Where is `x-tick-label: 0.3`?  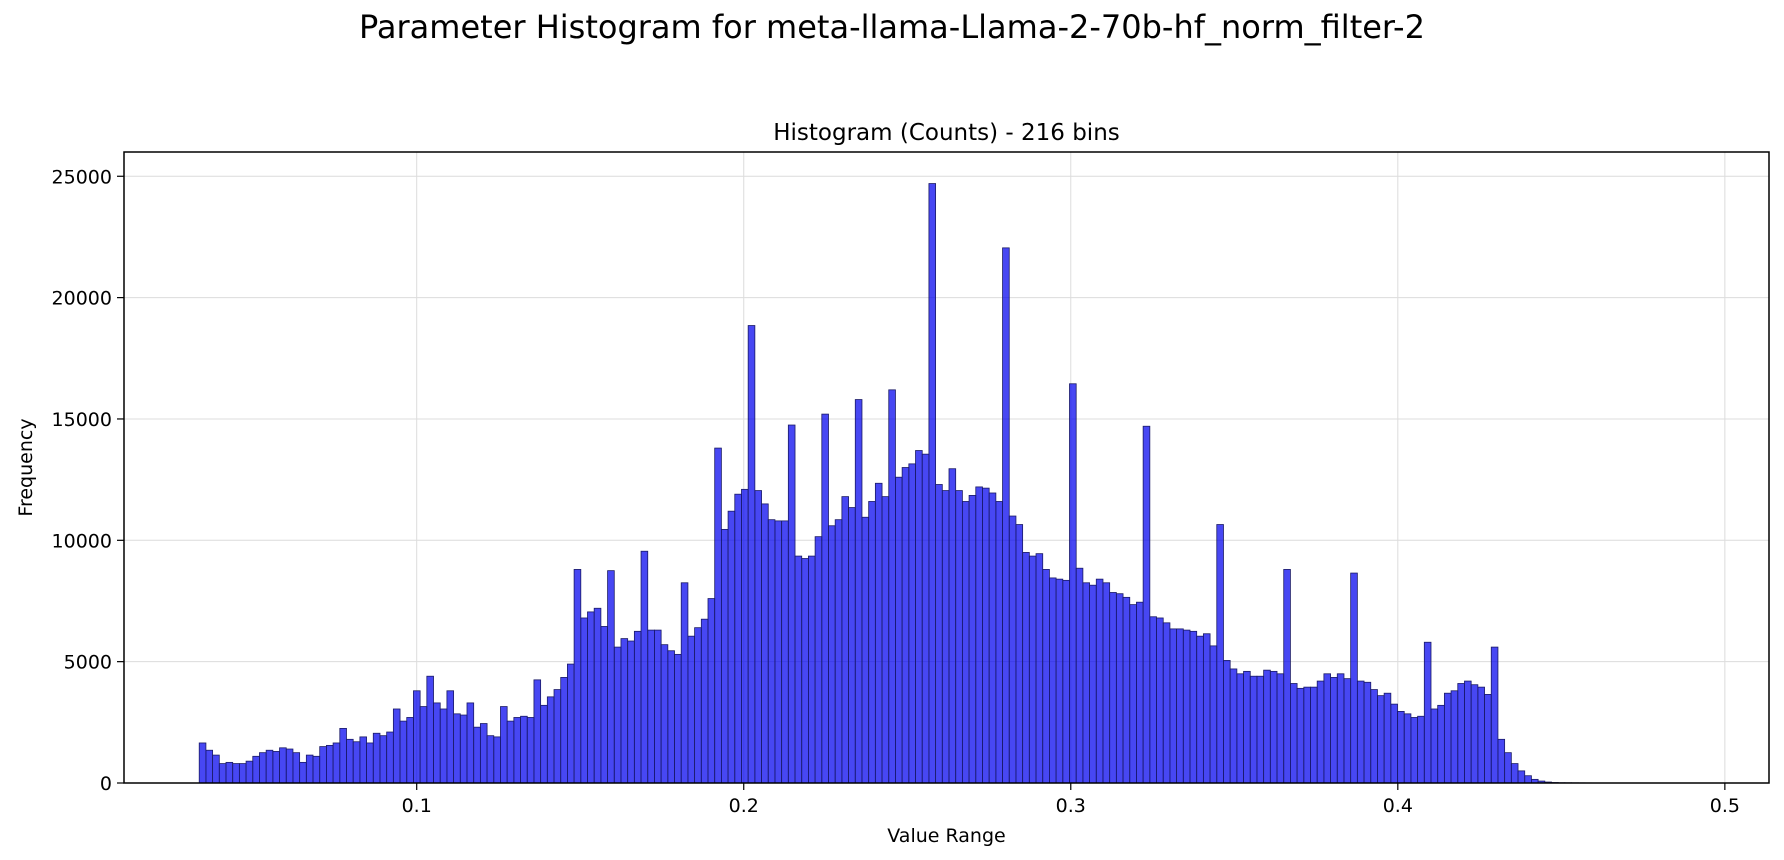 x-tick-label: 0.3 is located at coordinates (1071, 806).